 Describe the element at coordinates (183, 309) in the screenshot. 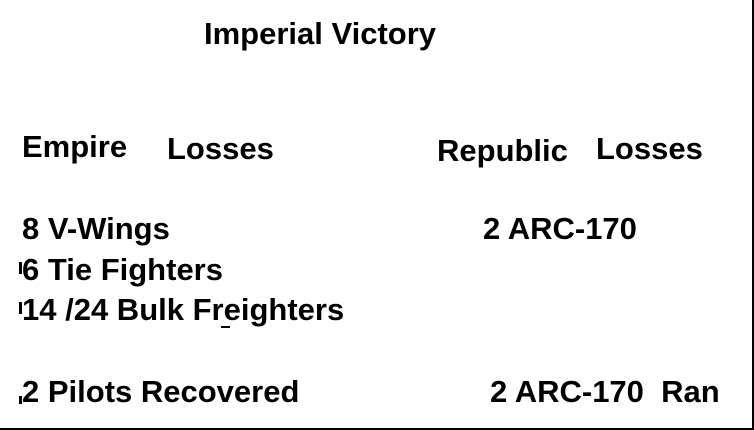

I see `empire-loss-bulk-freighters: 14 /24 Bulk Freighters` at that location.